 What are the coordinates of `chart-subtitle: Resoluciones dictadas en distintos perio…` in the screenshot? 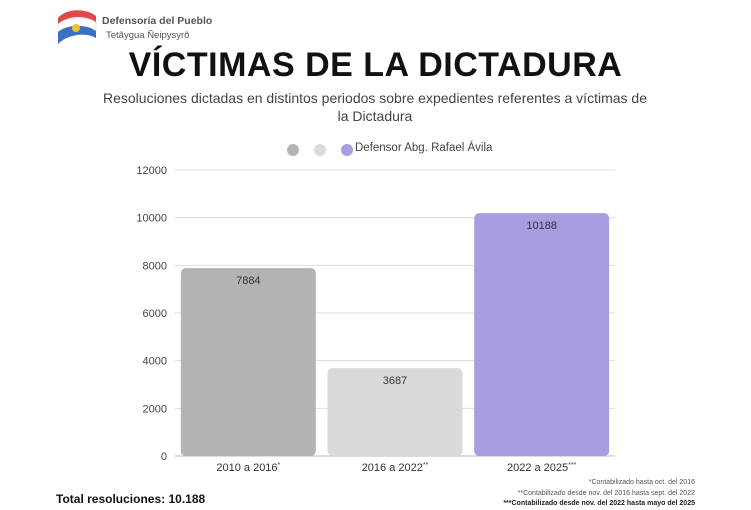 It's located at (375, 107).